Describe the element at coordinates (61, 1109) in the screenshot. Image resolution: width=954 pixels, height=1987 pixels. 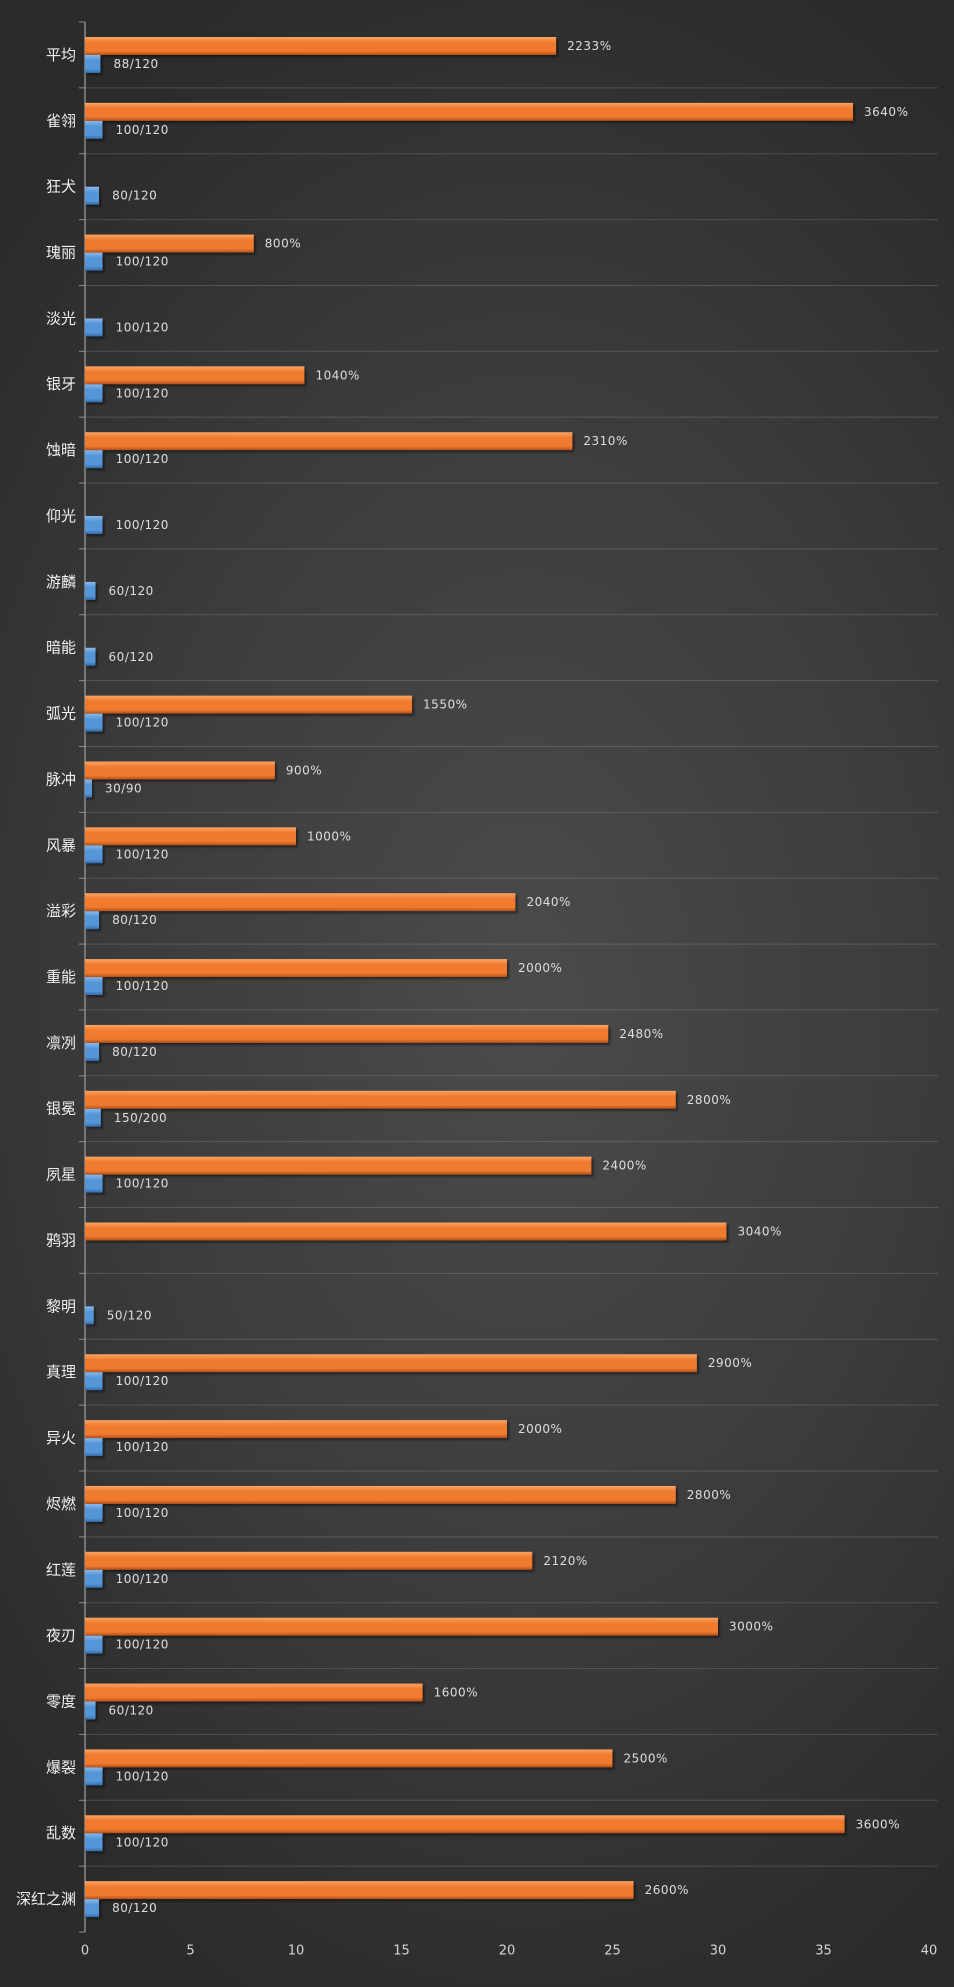
I see `category-label: 银冕` at that location.